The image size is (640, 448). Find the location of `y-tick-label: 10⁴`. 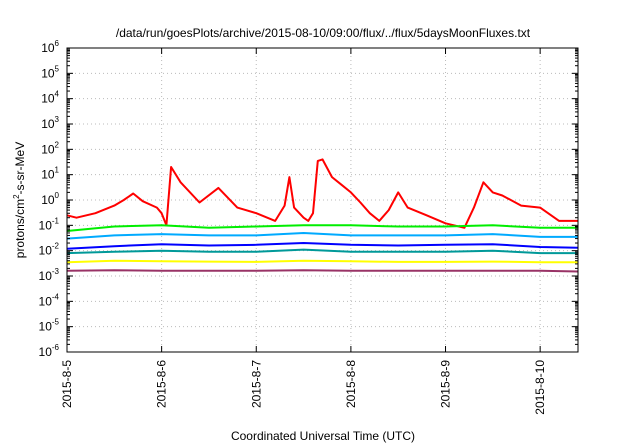

y-tick-label: 10⁴ is located at coordinates (50, 98).